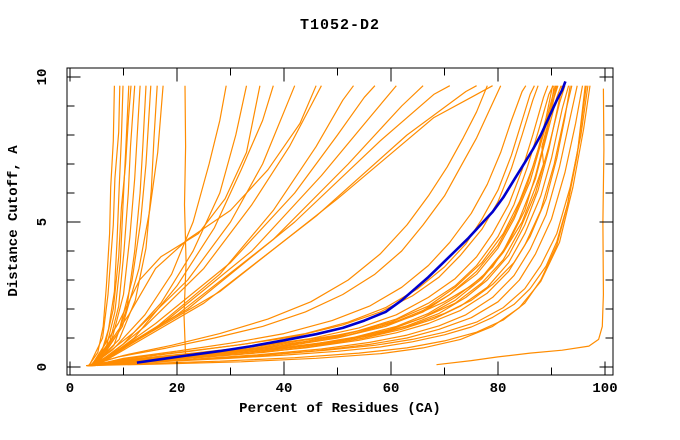 Image resolution: width=680 pixels, height=440 pixels. What do you see at coordinates (498, 389) in the screenshot?
I see `x-tick-label: 80` at bounding box center [498, 389].